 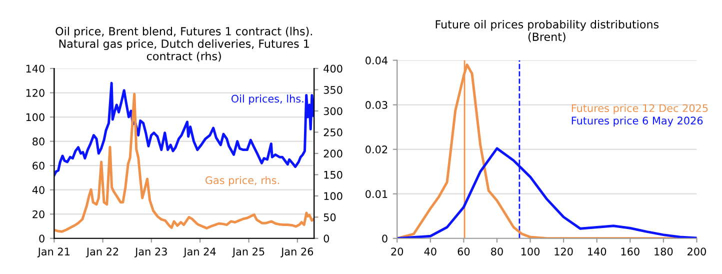 I want to click on chart-title: Future oil prices probability distributions (Brent), so click(x=547, y=31).